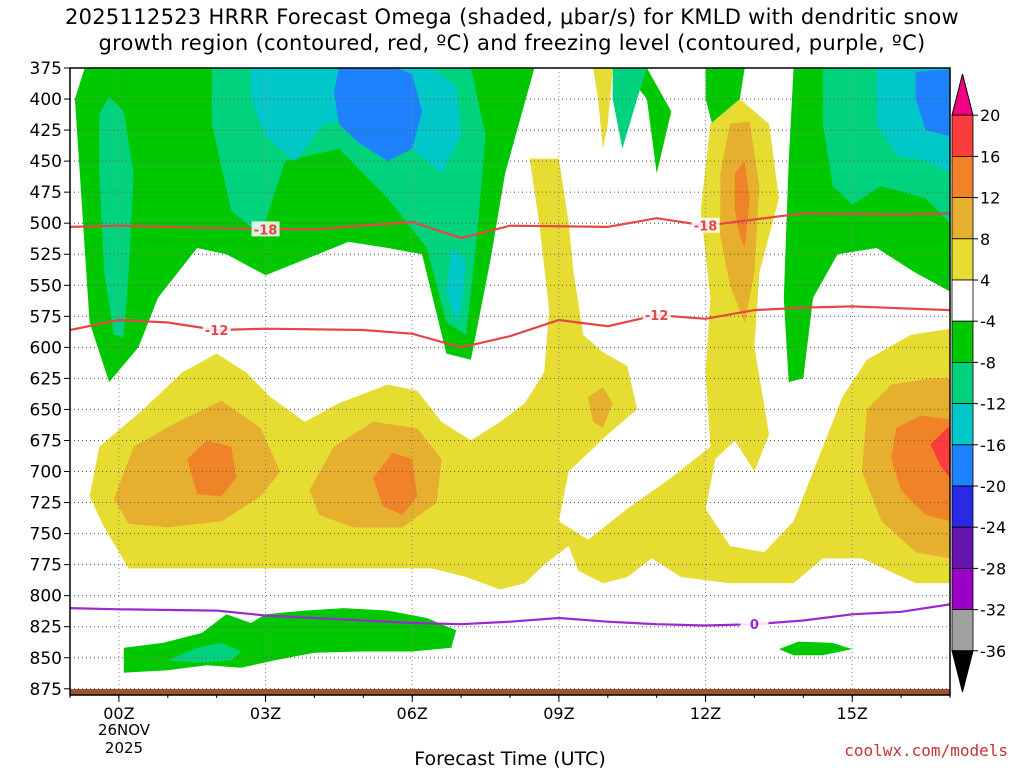  Describe the element at coordinates (46, 255) in the screenshot. I see `y-tick-label-525: 525` at that location.